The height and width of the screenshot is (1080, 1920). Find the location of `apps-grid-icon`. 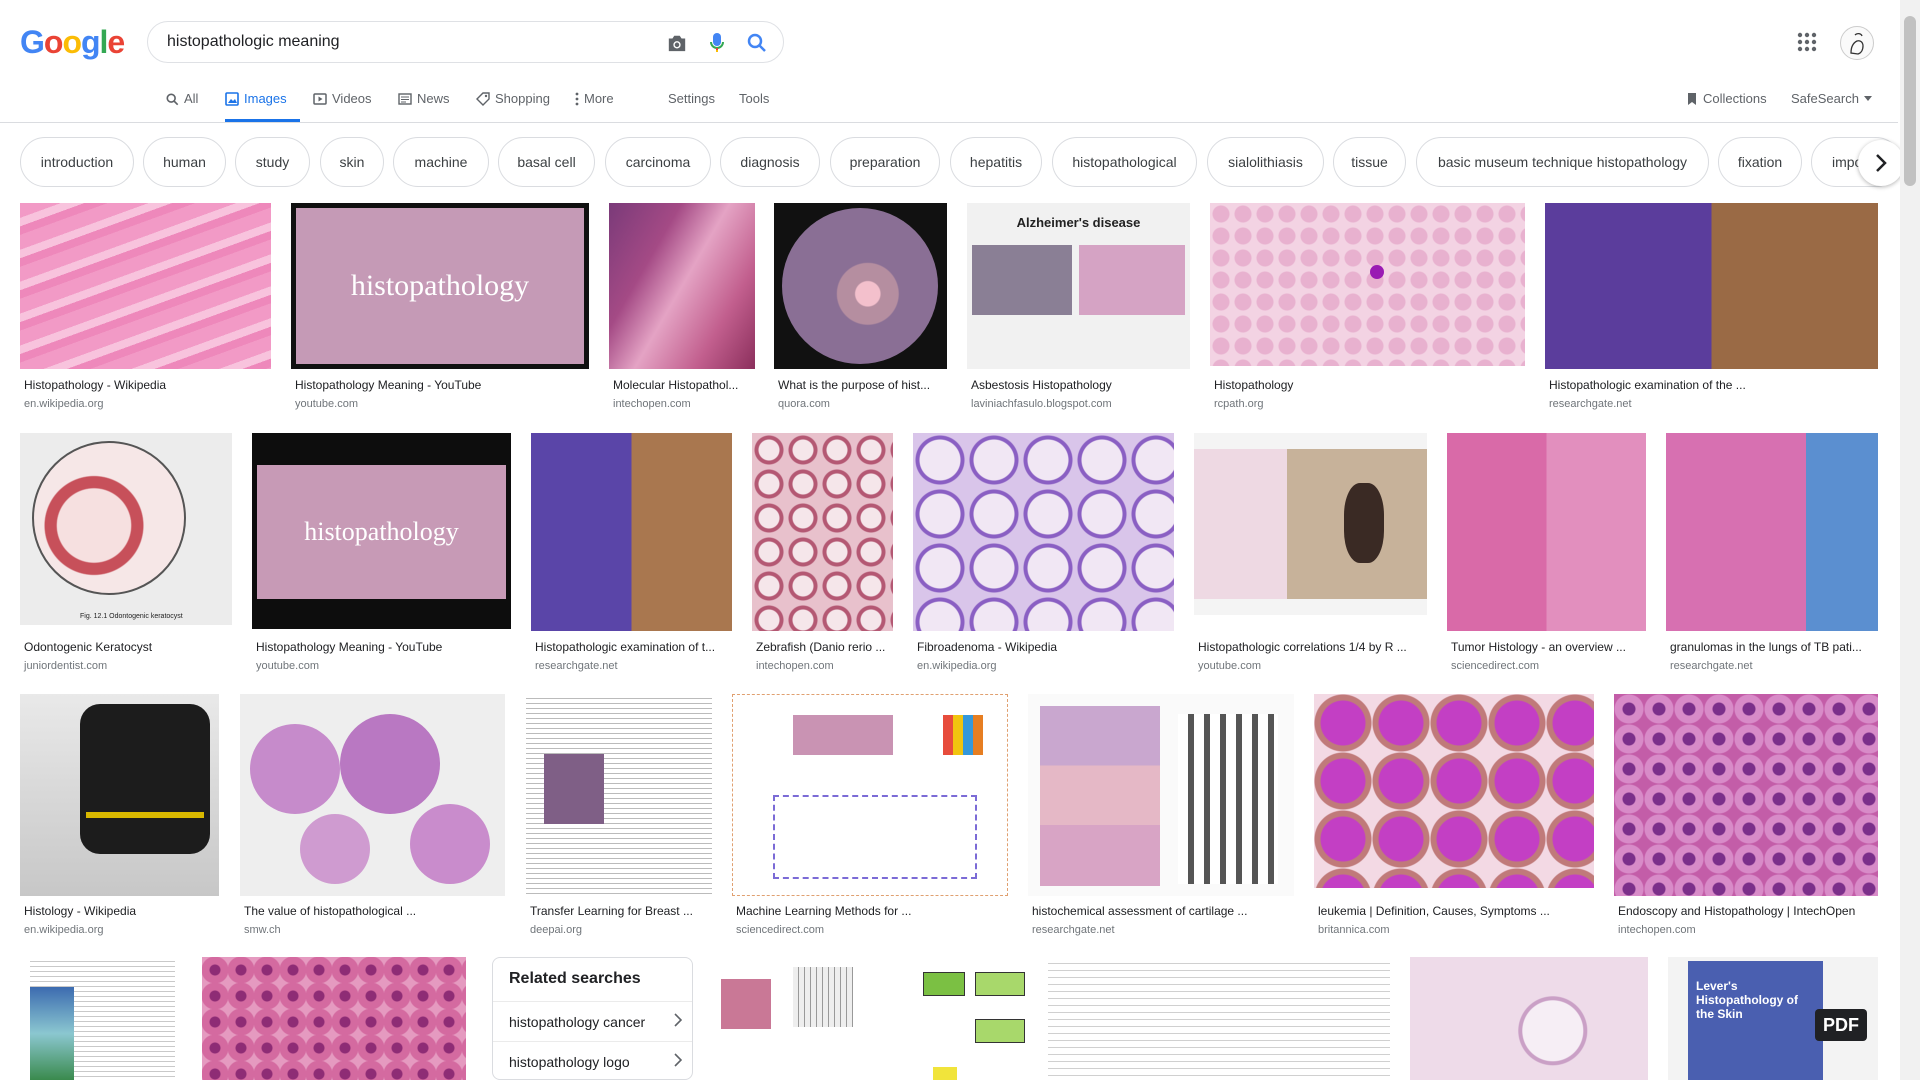

apps-grid-icon is located at coordinates (1807, 42).